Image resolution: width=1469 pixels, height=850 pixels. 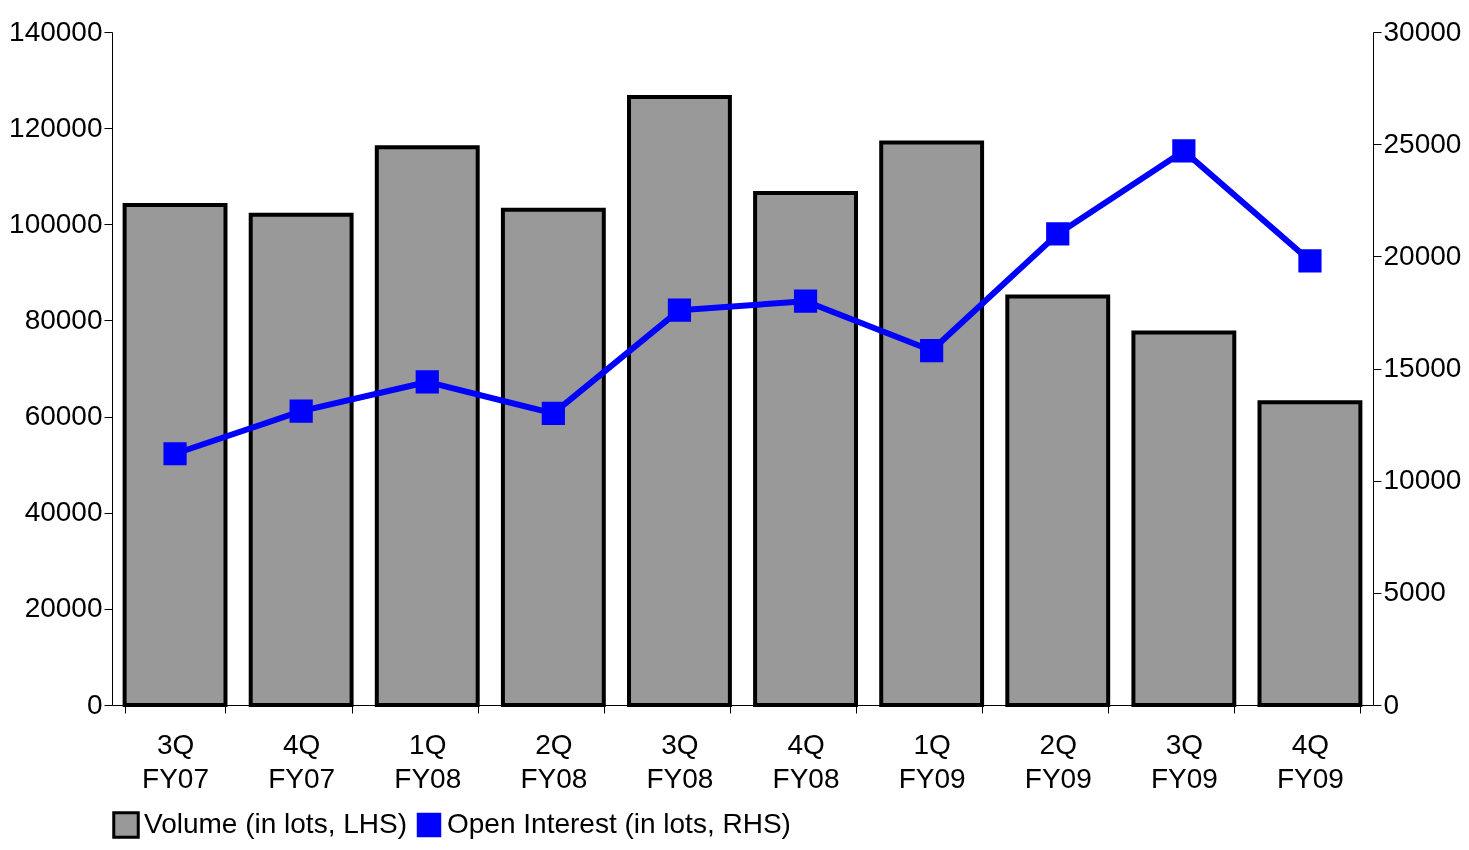 What do you see at coordinates (1422, 367) in the screenshot?
I see `y2-tick-label: 15000` at bounding box center [1422, 367].